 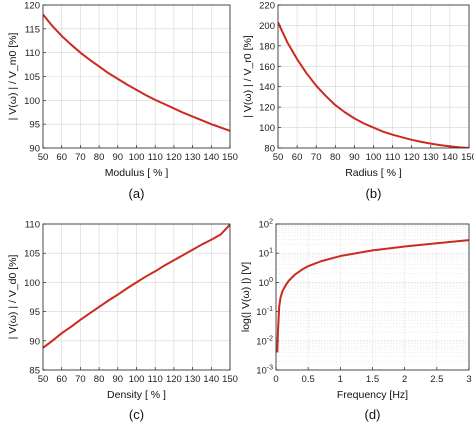 I want to click on panel-caption: (d), so click(x=373, y=414).